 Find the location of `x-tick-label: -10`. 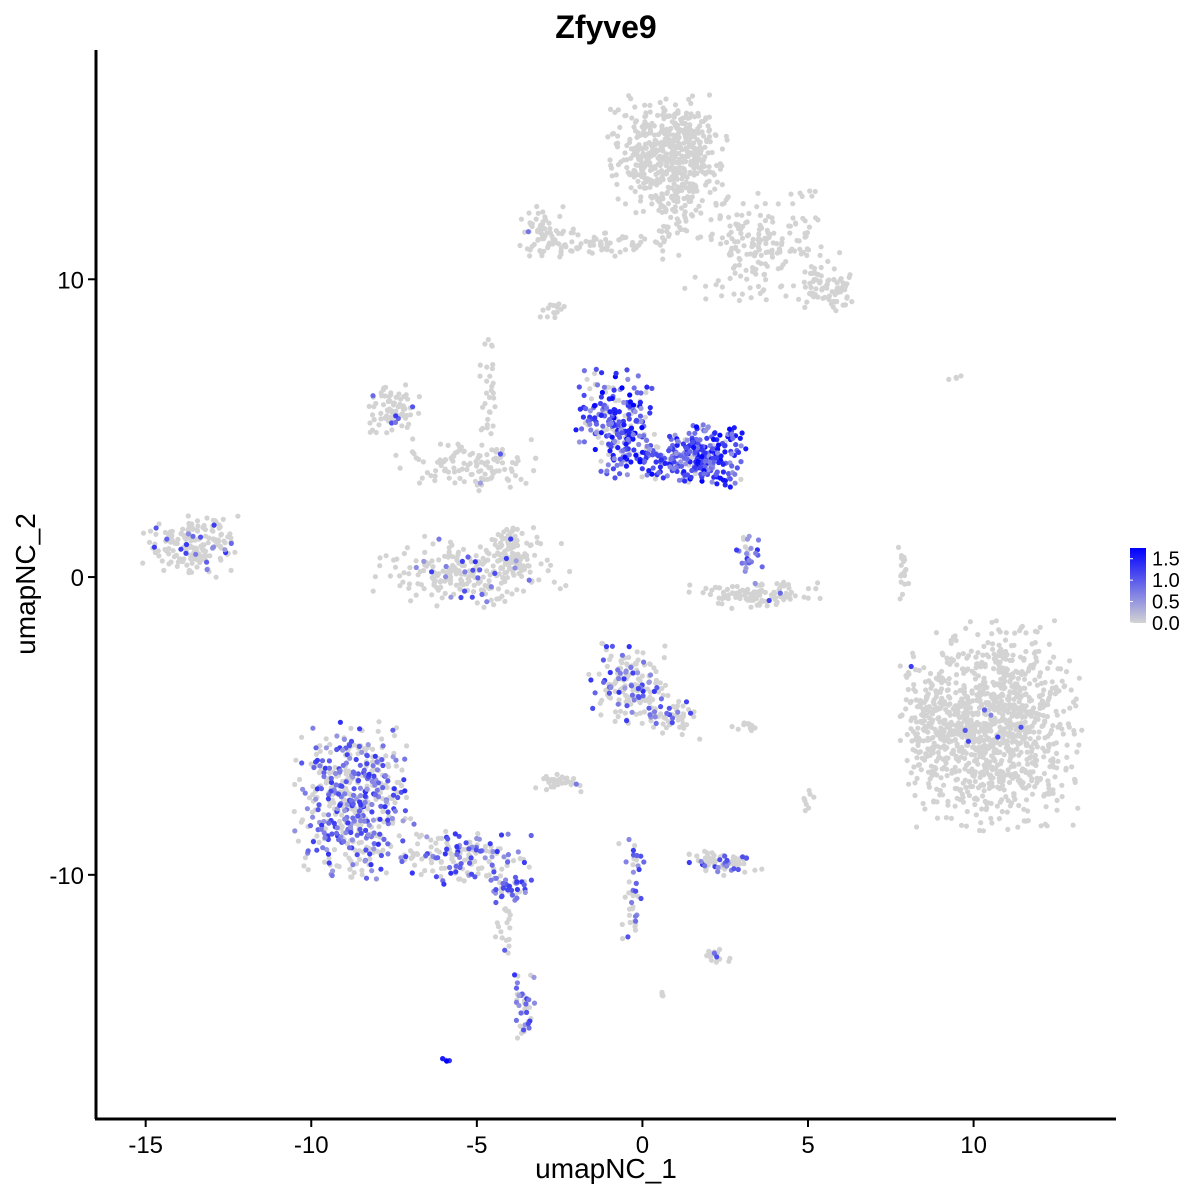

x-tick-label: -10 is located at coordinates (311, 1145).